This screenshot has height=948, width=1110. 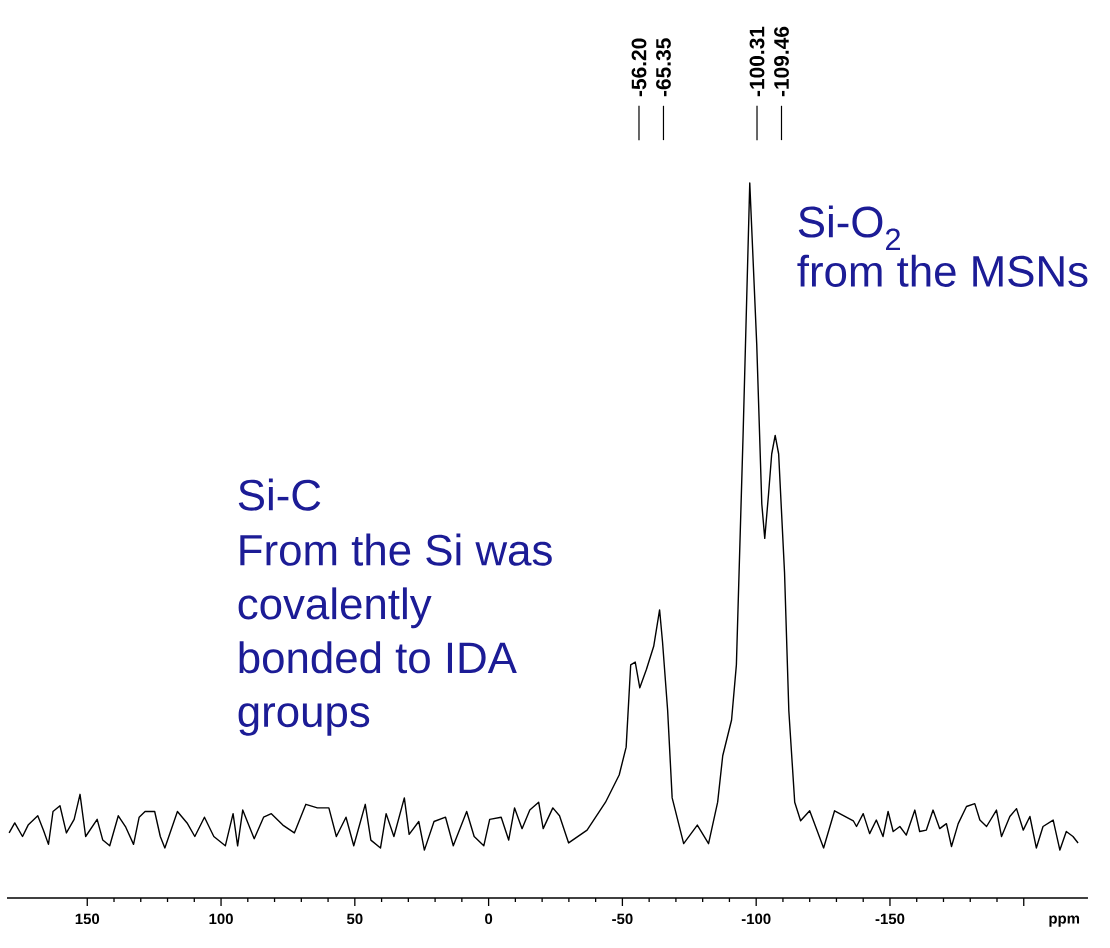 I want to click on annotation: -65.35, so click(x=663, y=67).